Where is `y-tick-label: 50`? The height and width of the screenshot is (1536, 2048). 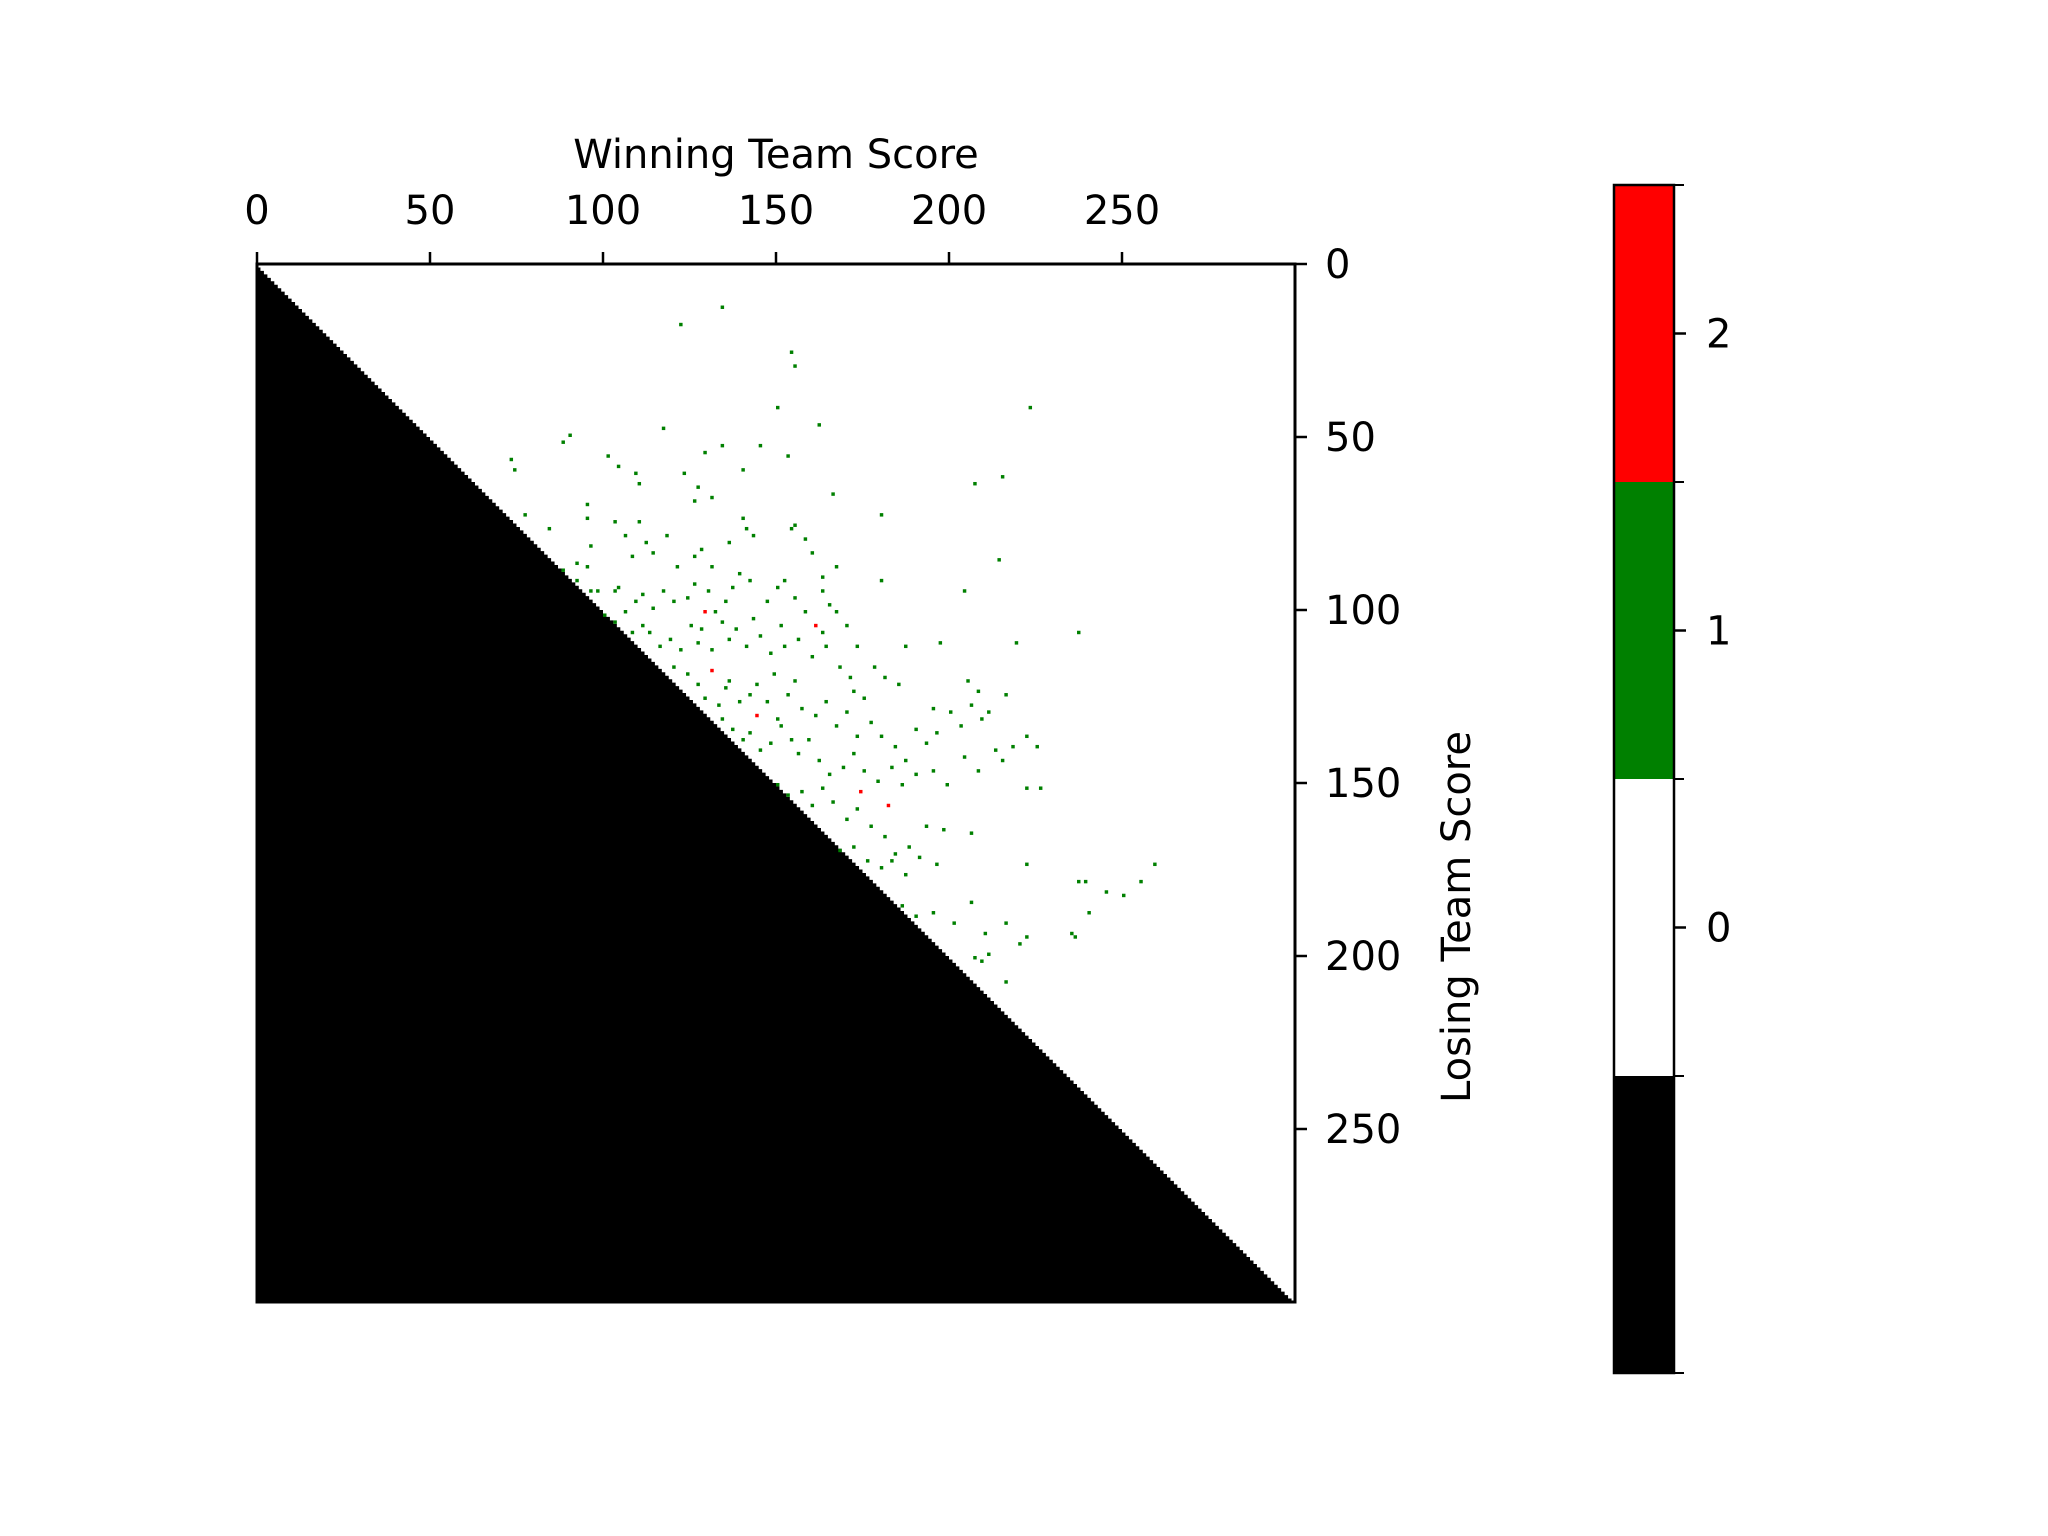
y-tick-label: 50 is located at coordinates (1350, 438).